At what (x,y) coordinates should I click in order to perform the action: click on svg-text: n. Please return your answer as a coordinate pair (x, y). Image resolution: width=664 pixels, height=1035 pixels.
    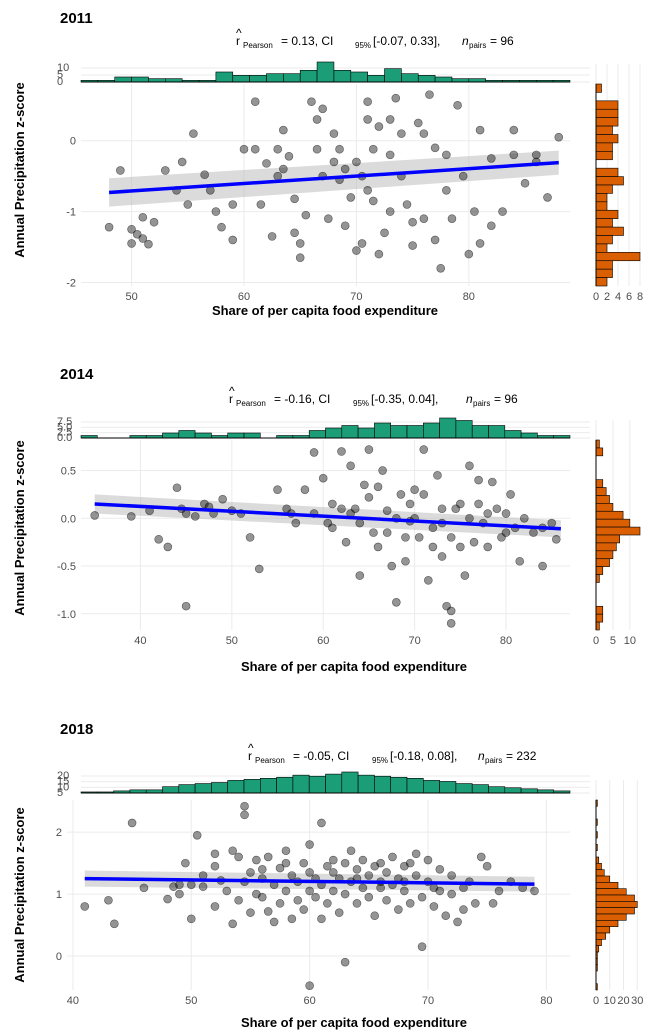
    Looking at the image, I should click on (469, 399).